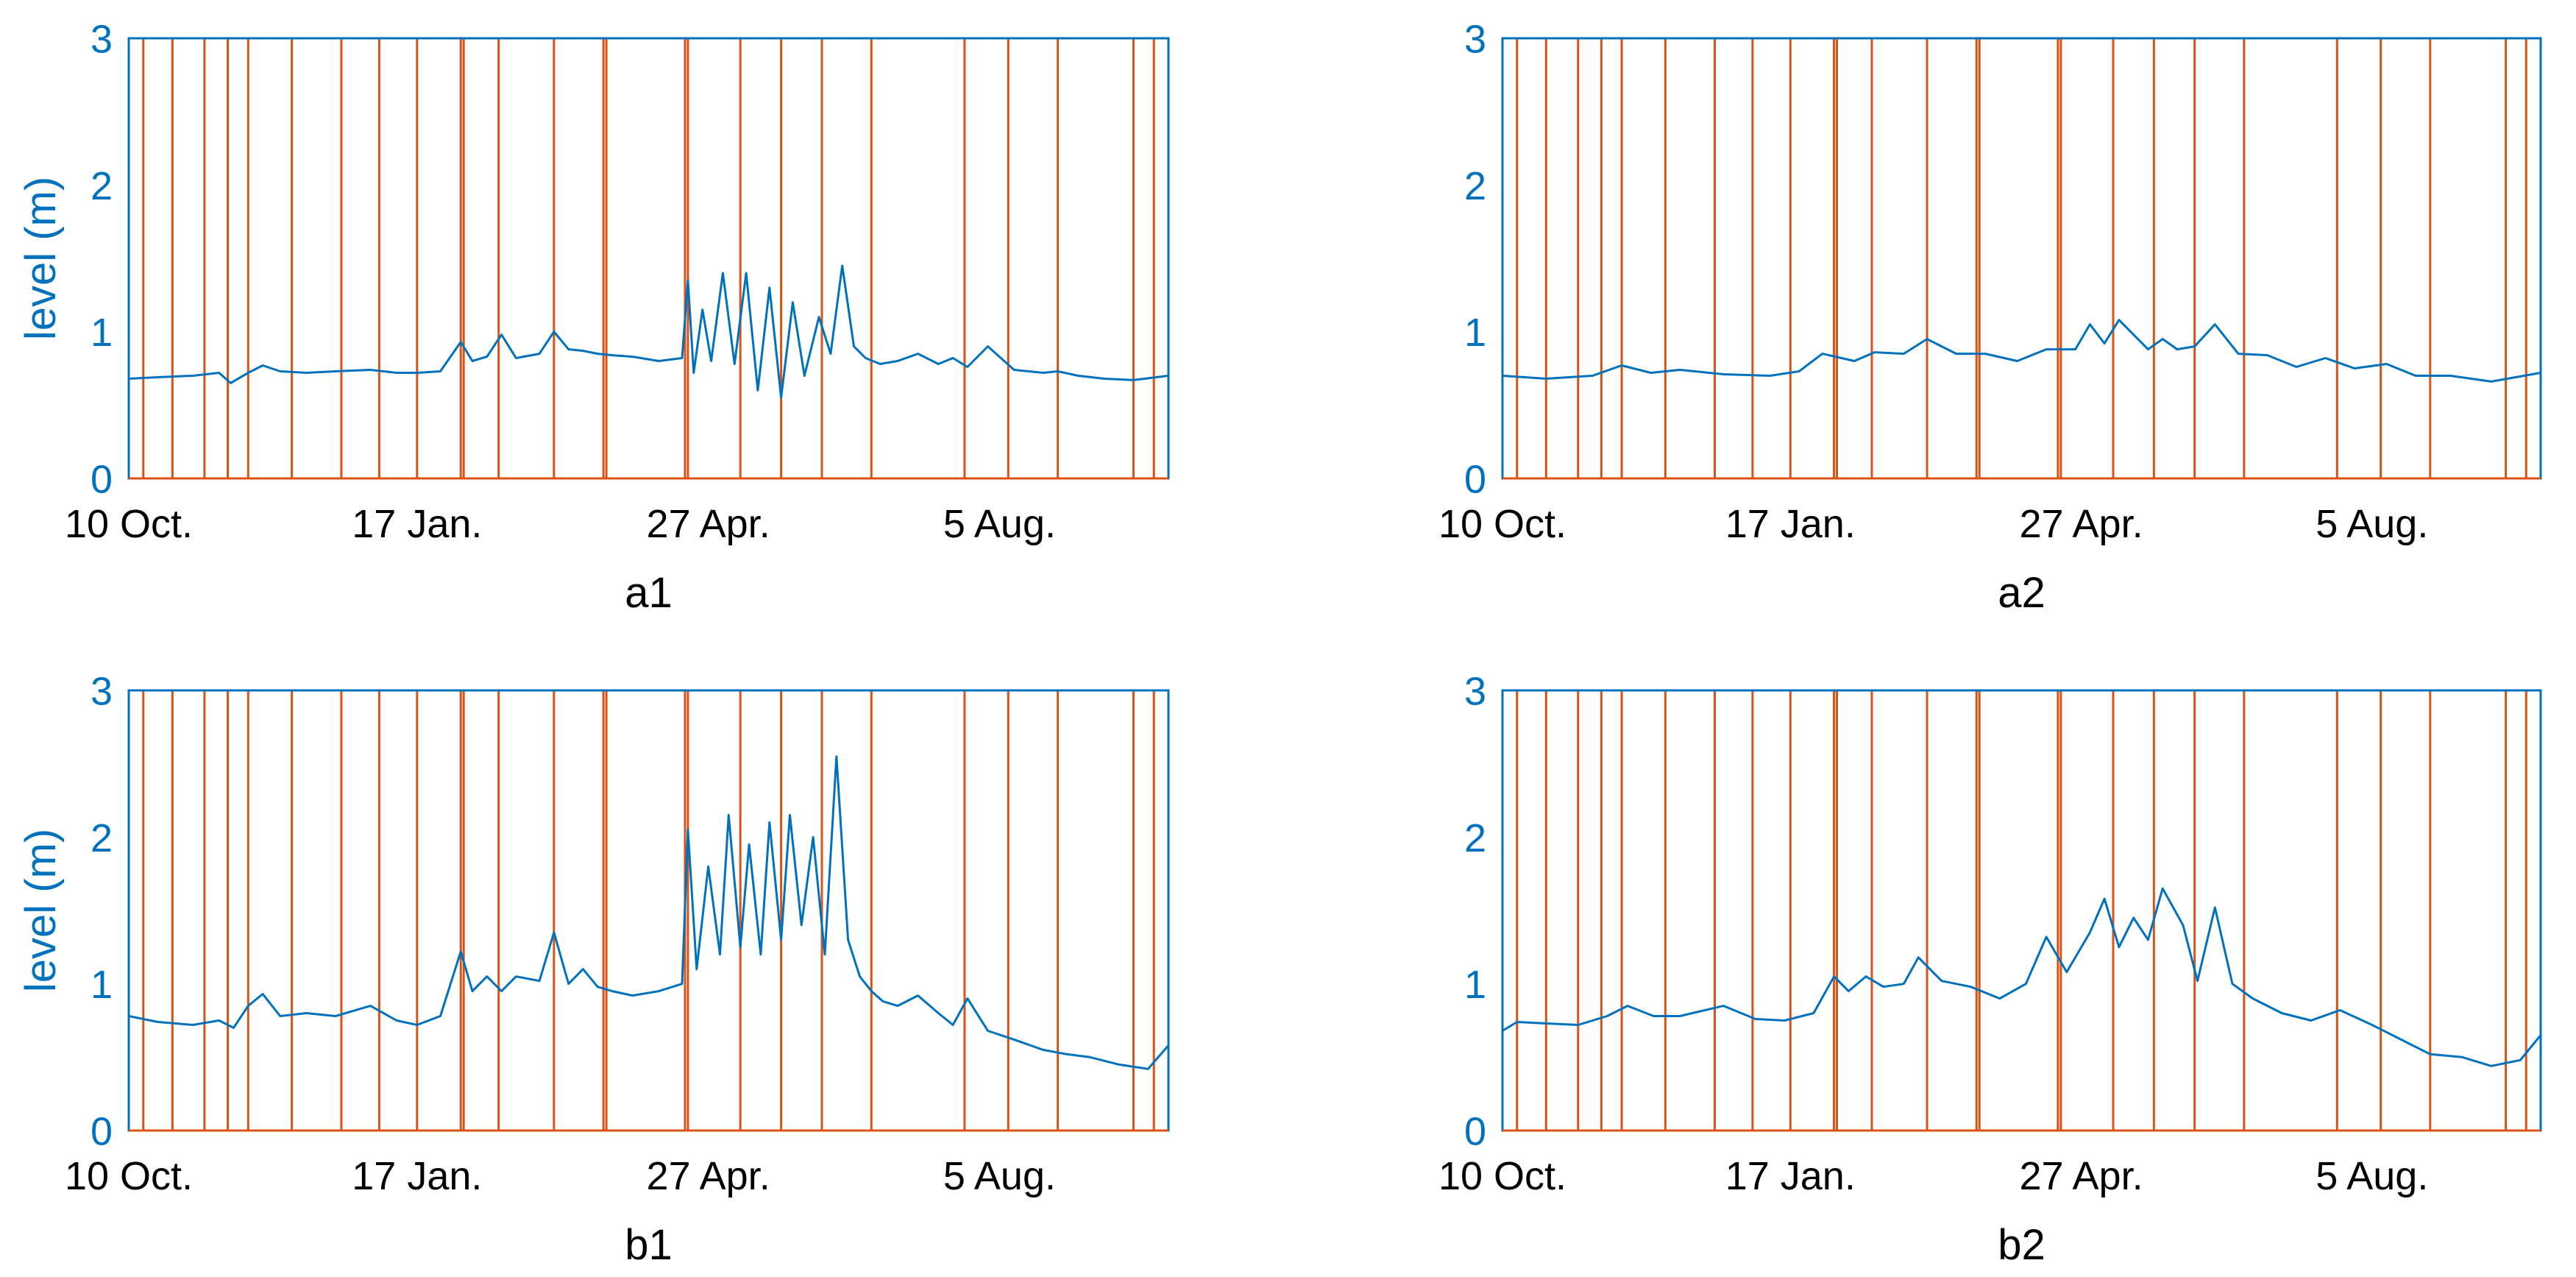 The height and width of the screenshot is (1277, 2576). Describe the element at coordinates (41, 258) in the screenshot. I see `chart-a1-ylabel: level (m)` at that location.